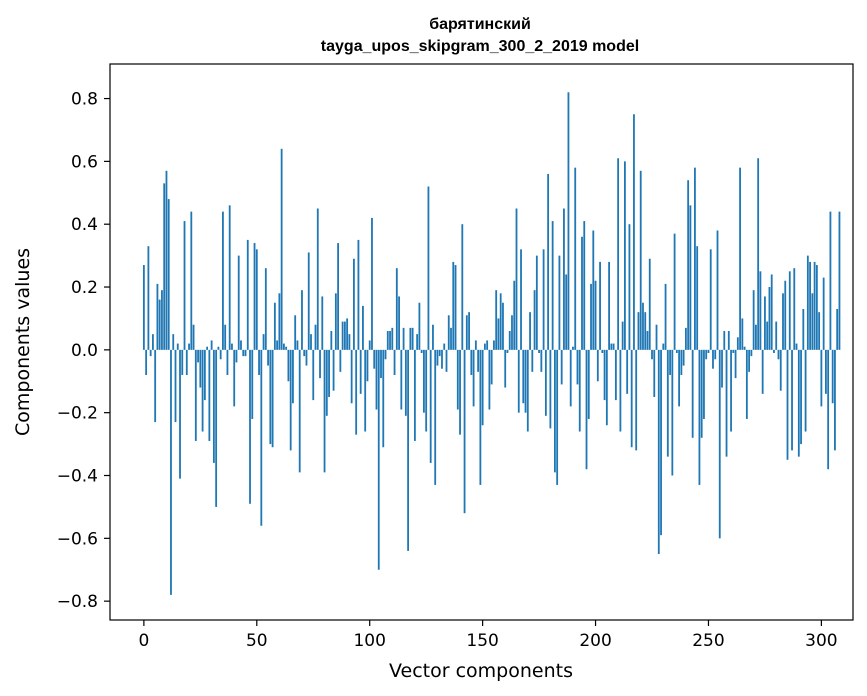 The width and height of the screenshot is (867, 696). Describe the element at coordinates (84, 162) in the screenshot. I see `y-tick-label: 0.6` at that location.